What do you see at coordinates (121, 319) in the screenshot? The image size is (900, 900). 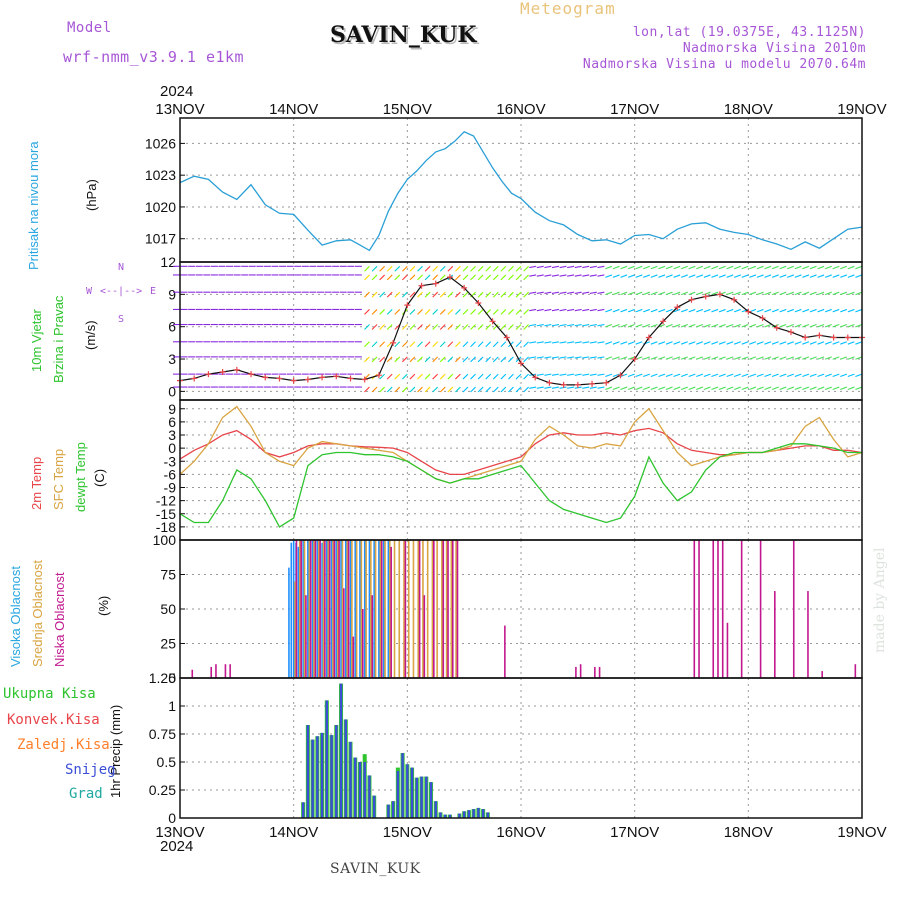 I see `compass-south: S` at bounding box center [121, 319].